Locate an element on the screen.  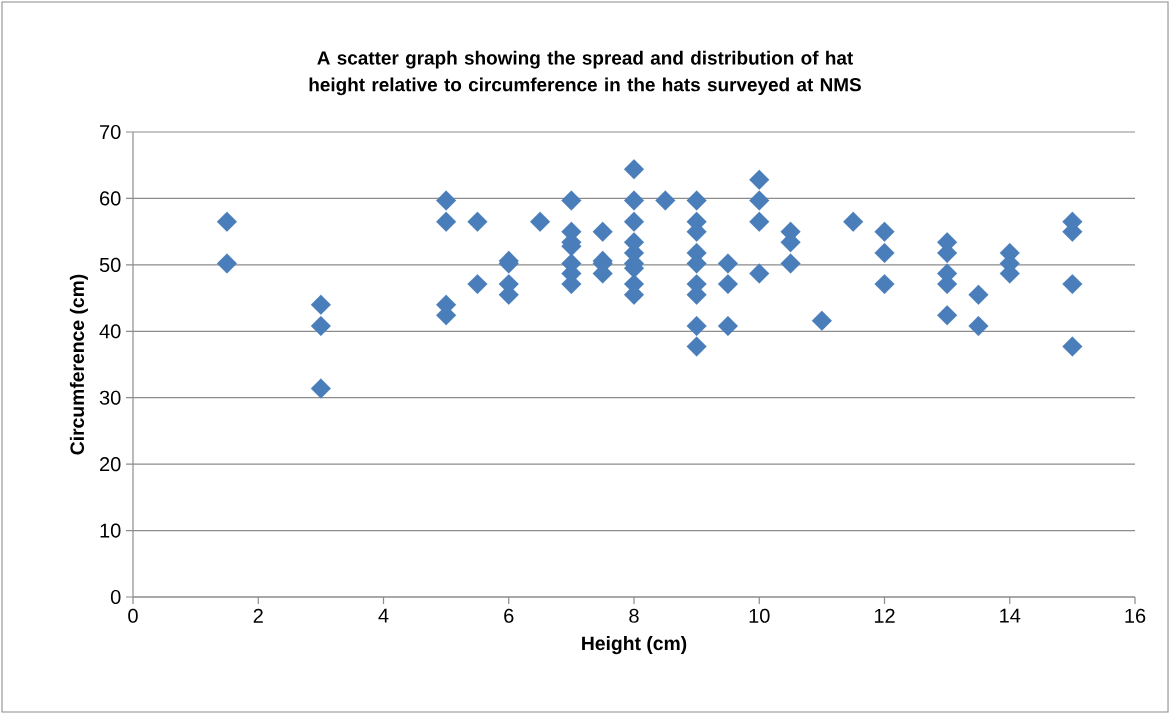
x-tick-label: 2 is located at coordinates (258, 615).